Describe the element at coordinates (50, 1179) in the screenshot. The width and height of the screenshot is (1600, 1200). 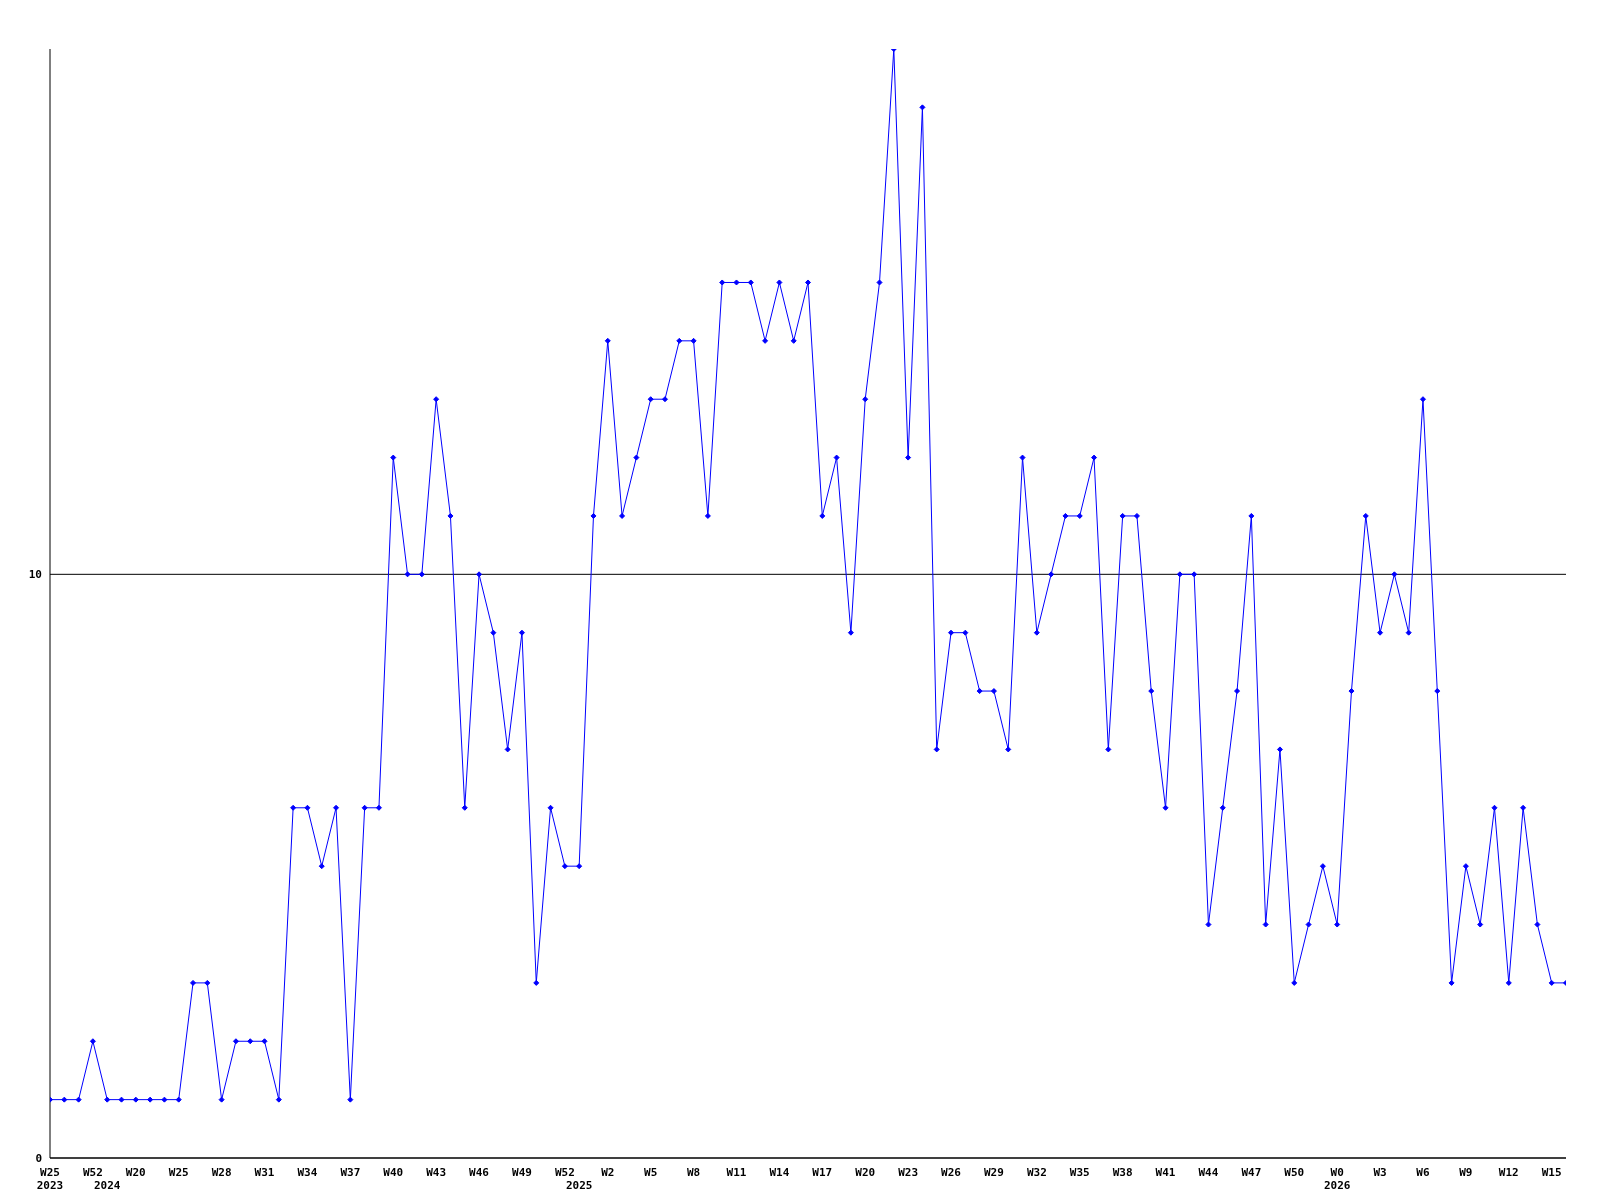
I see `x-tick-label: W25 2023` at that location.